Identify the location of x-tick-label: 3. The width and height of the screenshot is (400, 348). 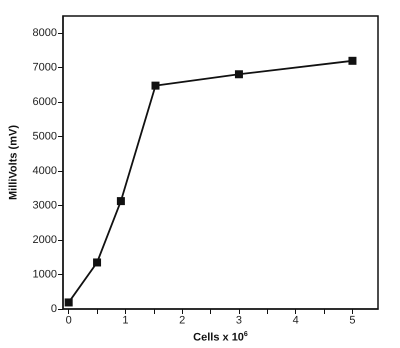
(239, 320).